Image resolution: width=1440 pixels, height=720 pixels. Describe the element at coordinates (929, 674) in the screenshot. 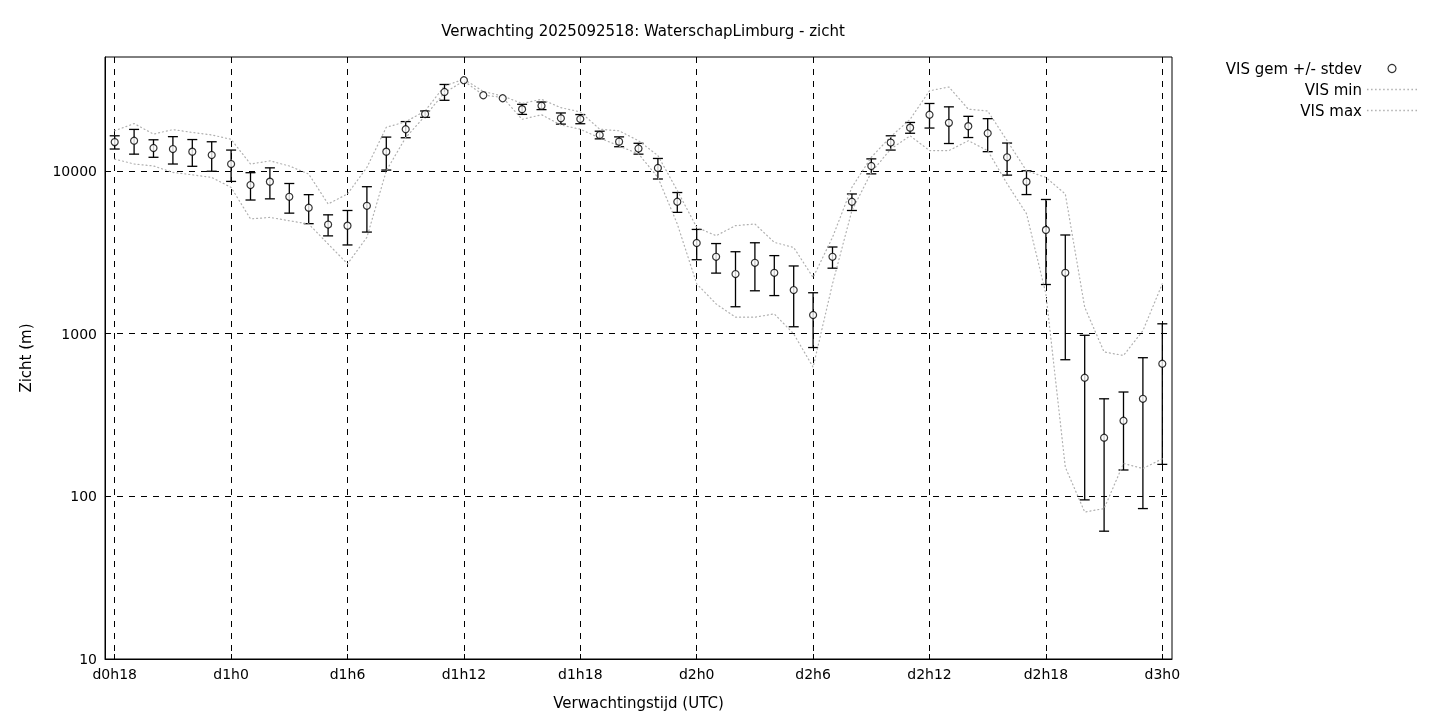

I see `x-tick-label: d2h12` at that location.